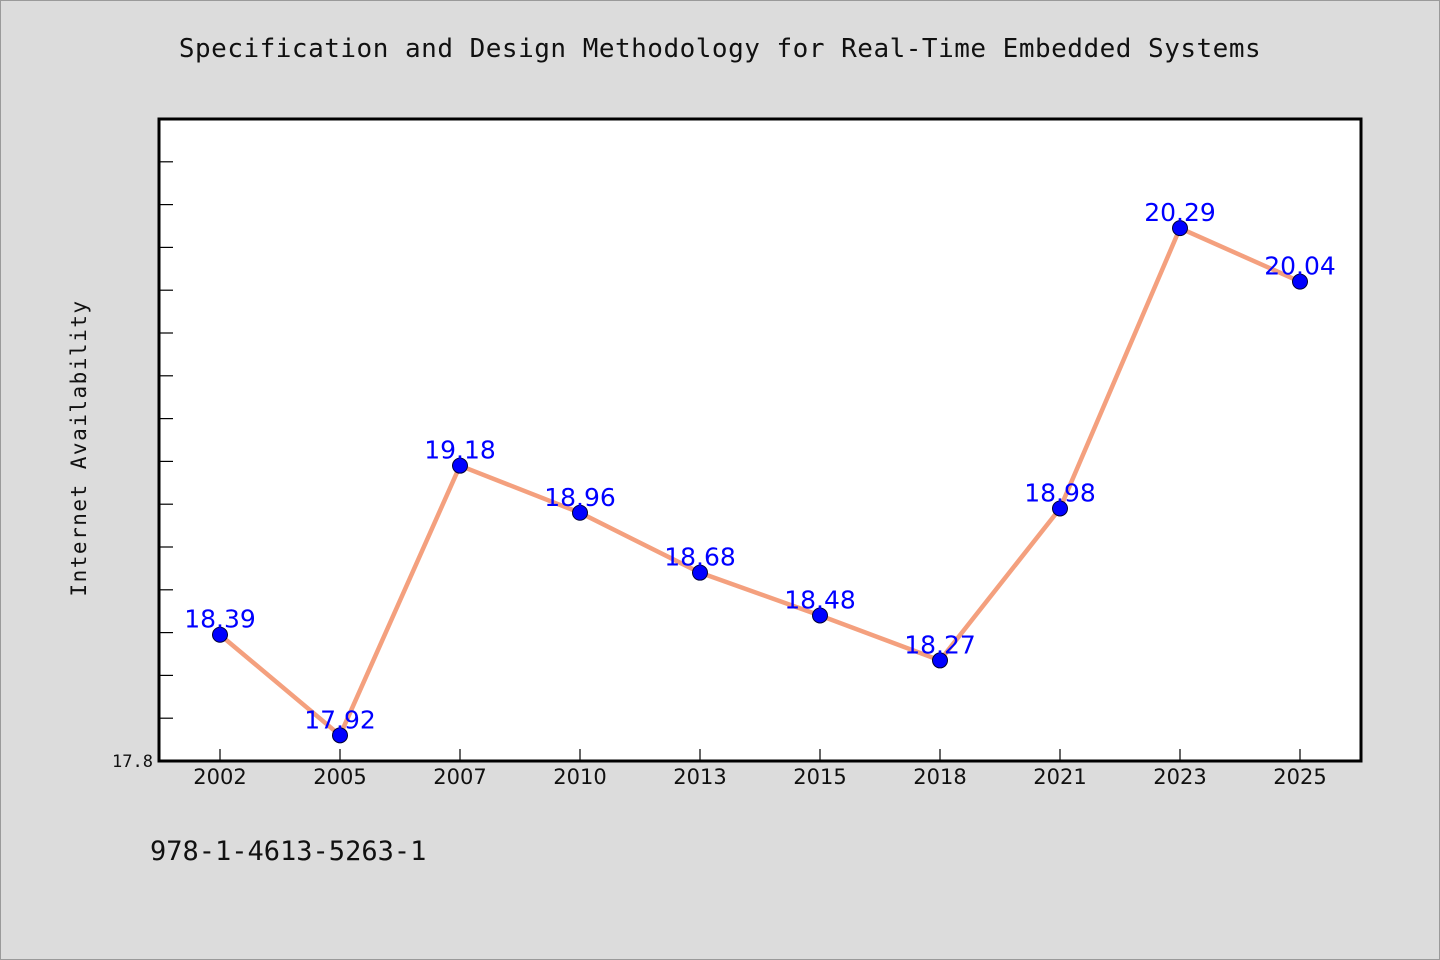 The width and height of the screenshot is (1440, 960). I want to click on data-label: 17.92, so click(340, 719).